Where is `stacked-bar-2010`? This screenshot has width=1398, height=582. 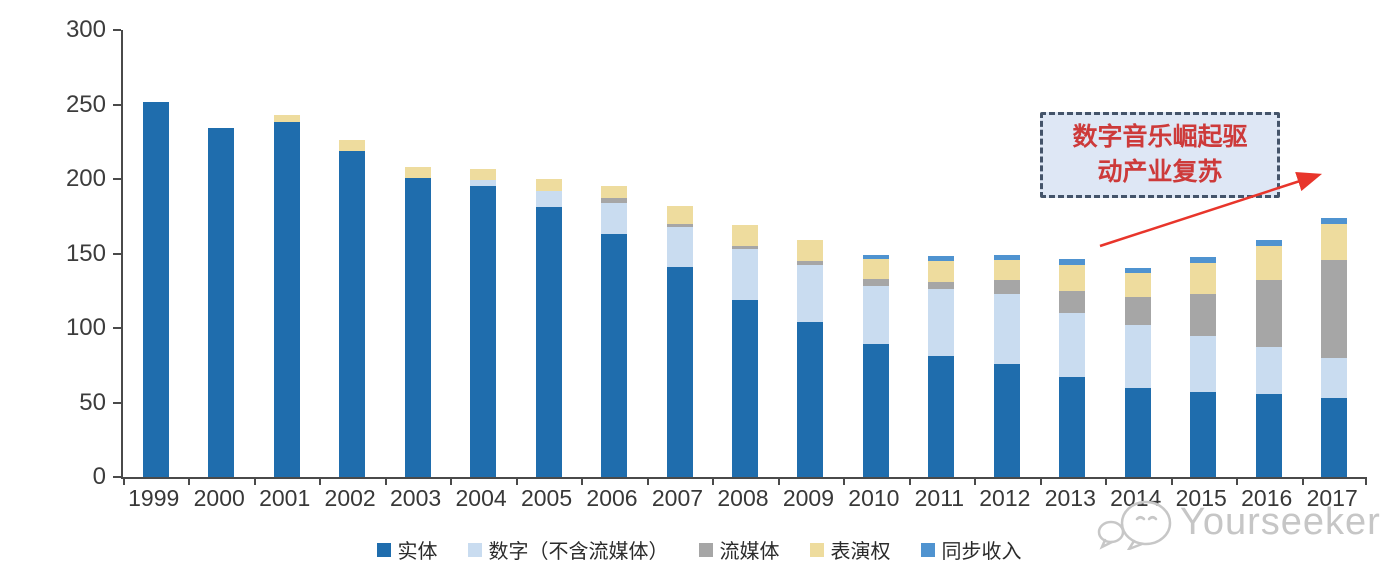
stacked-bar-2010 is located at coordinates (875, 365).